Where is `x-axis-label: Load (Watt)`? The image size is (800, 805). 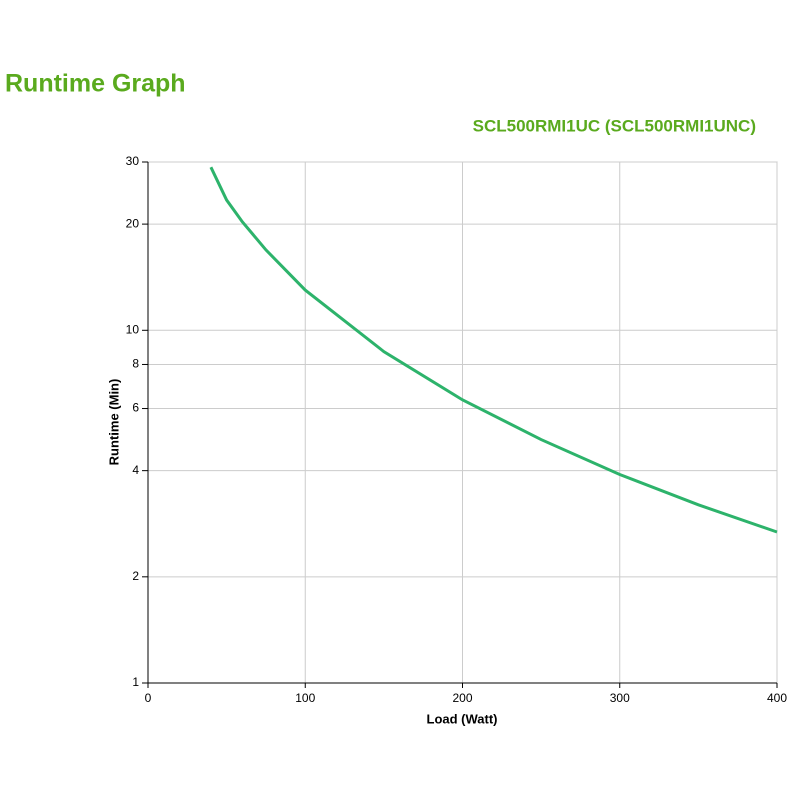 x-axis-label: Load (Watt) is located at coordinates (462, 718).